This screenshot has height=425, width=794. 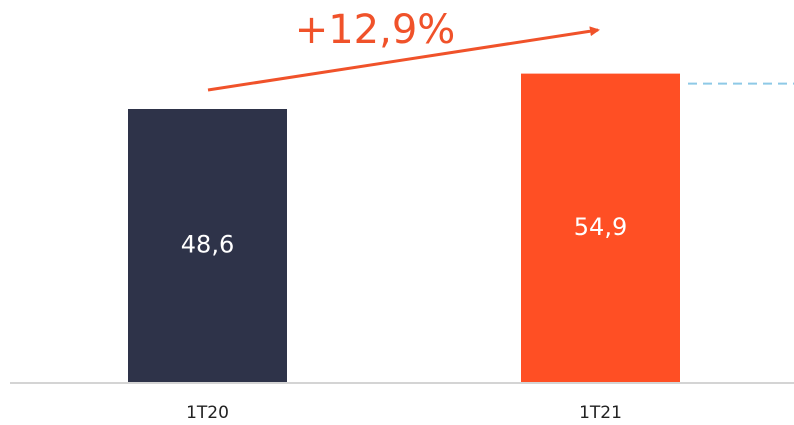 I want to click on growth-annotation: +12,9%, so click(x=375, y=30).